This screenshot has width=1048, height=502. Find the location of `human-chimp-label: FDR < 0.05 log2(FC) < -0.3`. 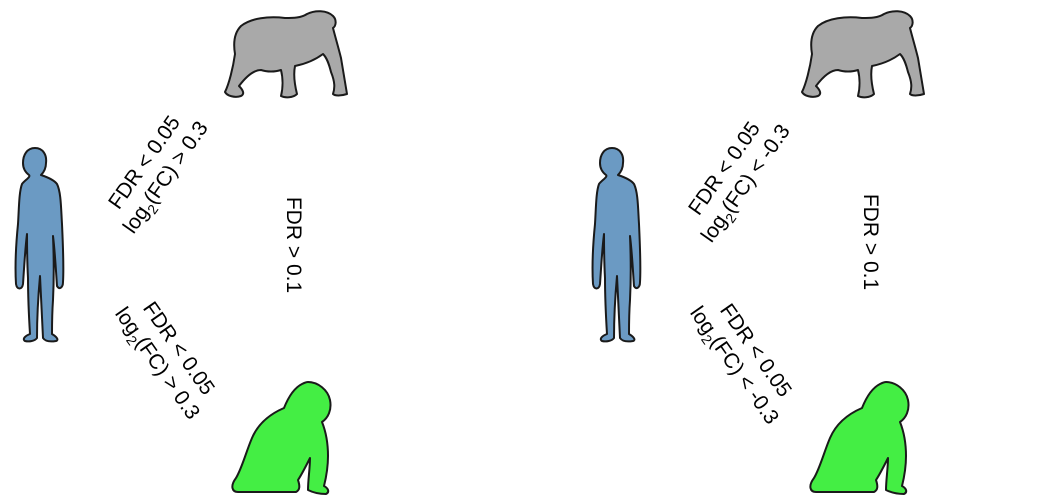

human-chimp-label: FDR < 0.05 log2(FC) < -0.3 is located at coordinates (739, 182).